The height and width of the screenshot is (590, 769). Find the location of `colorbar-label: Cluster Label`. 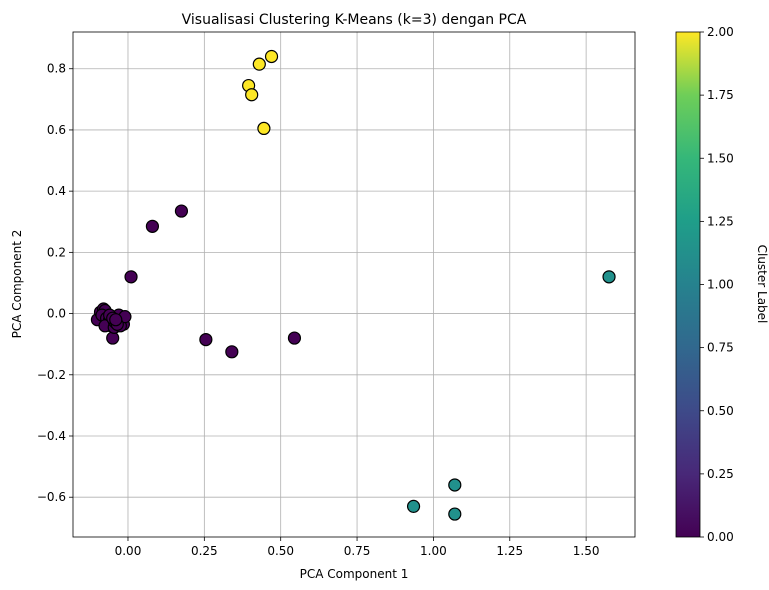

colorbar-label: Cluster Label is located at coordinates (762, 284).